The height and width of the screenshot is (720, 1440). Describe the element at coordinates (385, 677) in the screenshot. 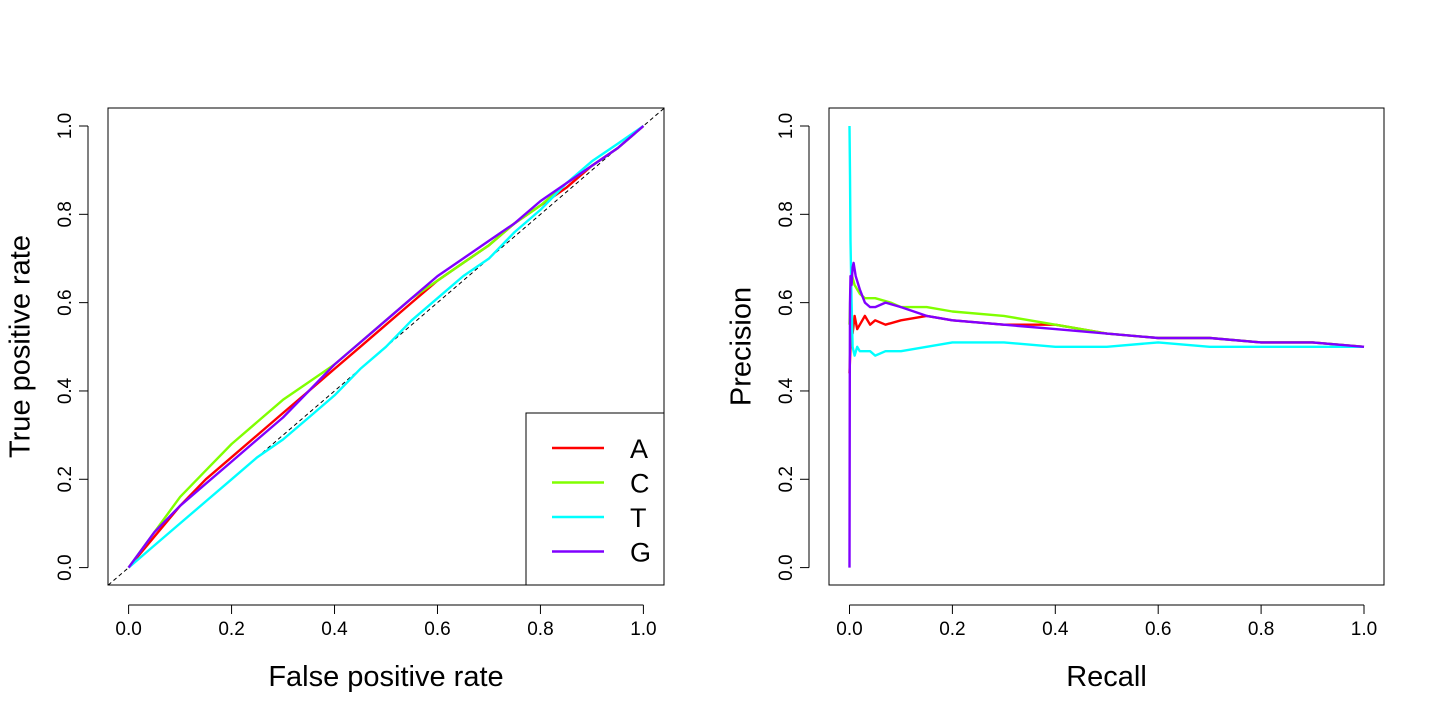

I see `x-axis-title: False positive rate` at that location.